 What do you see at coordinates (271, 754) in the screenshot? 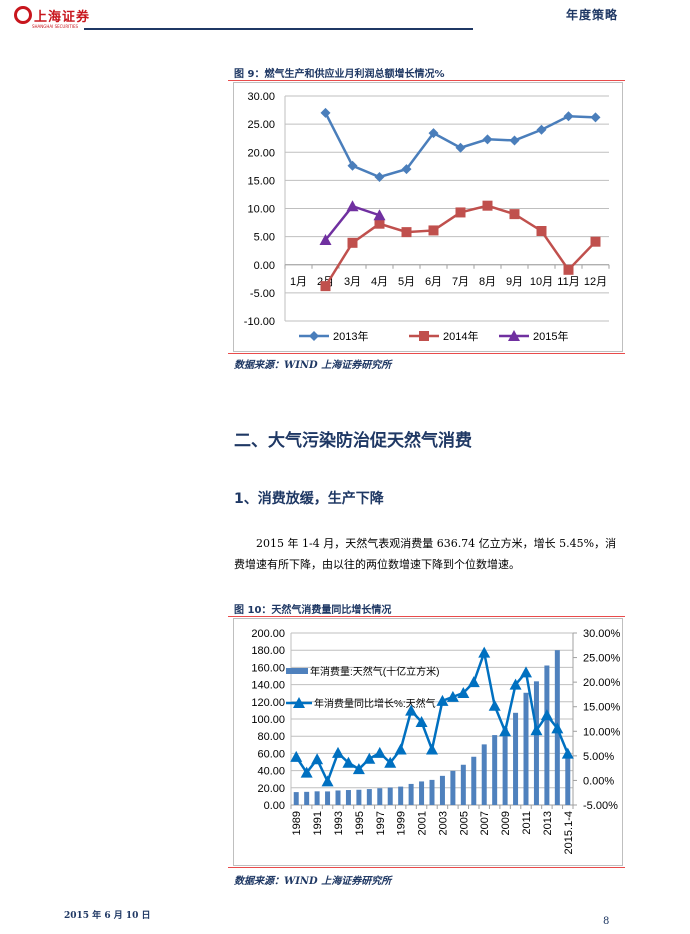
I see `svg-text: 60.00` at bounding box center [271, 754].